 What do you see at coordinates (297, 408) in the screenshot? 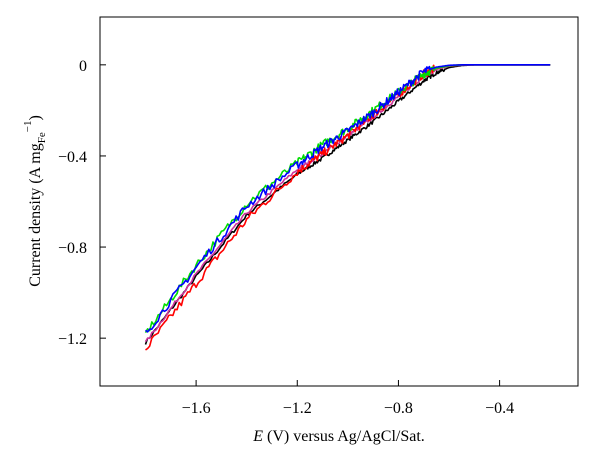
I see `x-tick-label: −1.2` at bounding box center [297, 408].